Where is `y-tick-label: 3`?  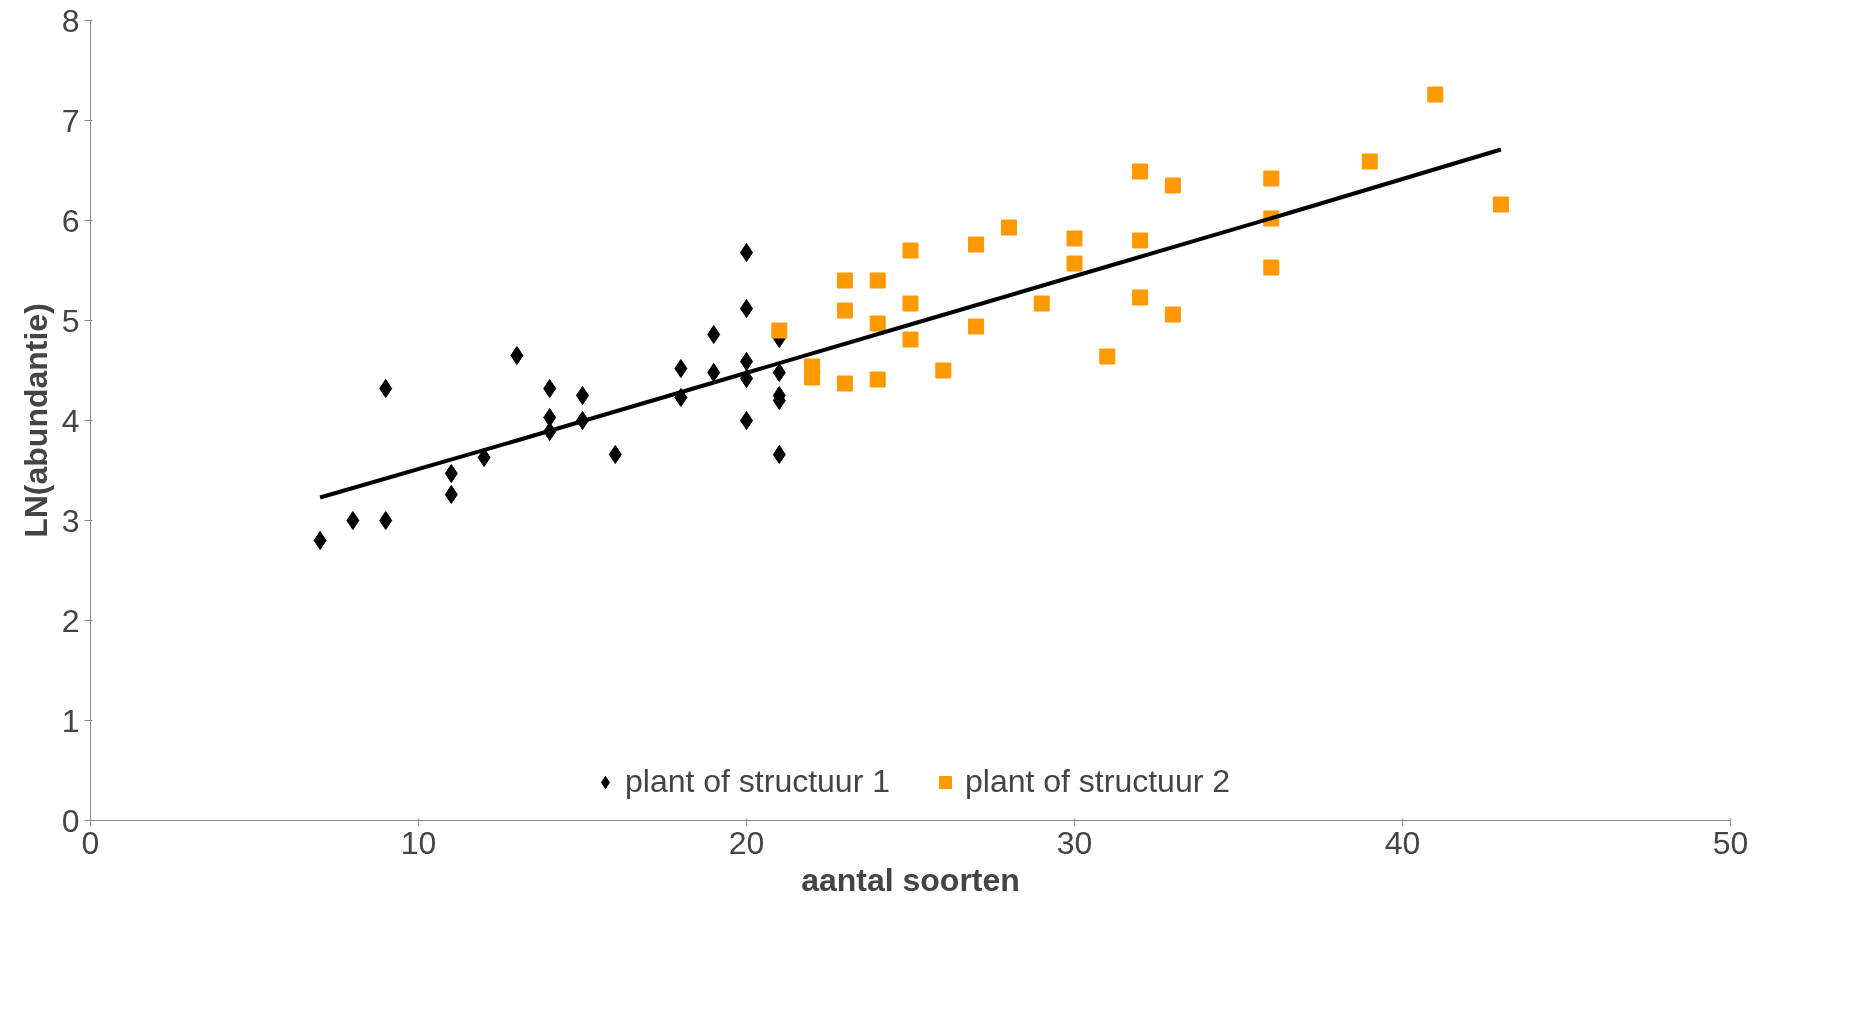 y-tick-label: 3 is located at coordinates (70, 520).